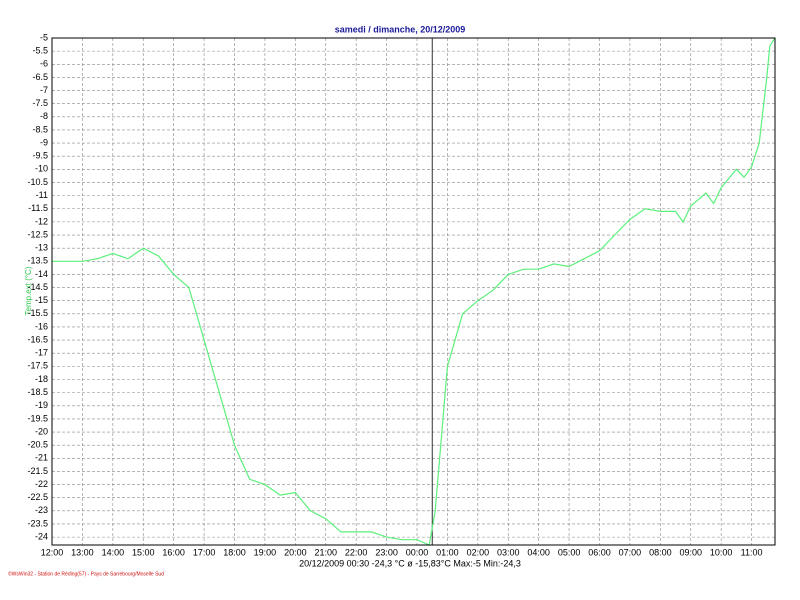 The image size is (800, 600). Describe the element at coordinates (721, 552) in the screenshot. I see `x-tick-label: 10:00` at that location.